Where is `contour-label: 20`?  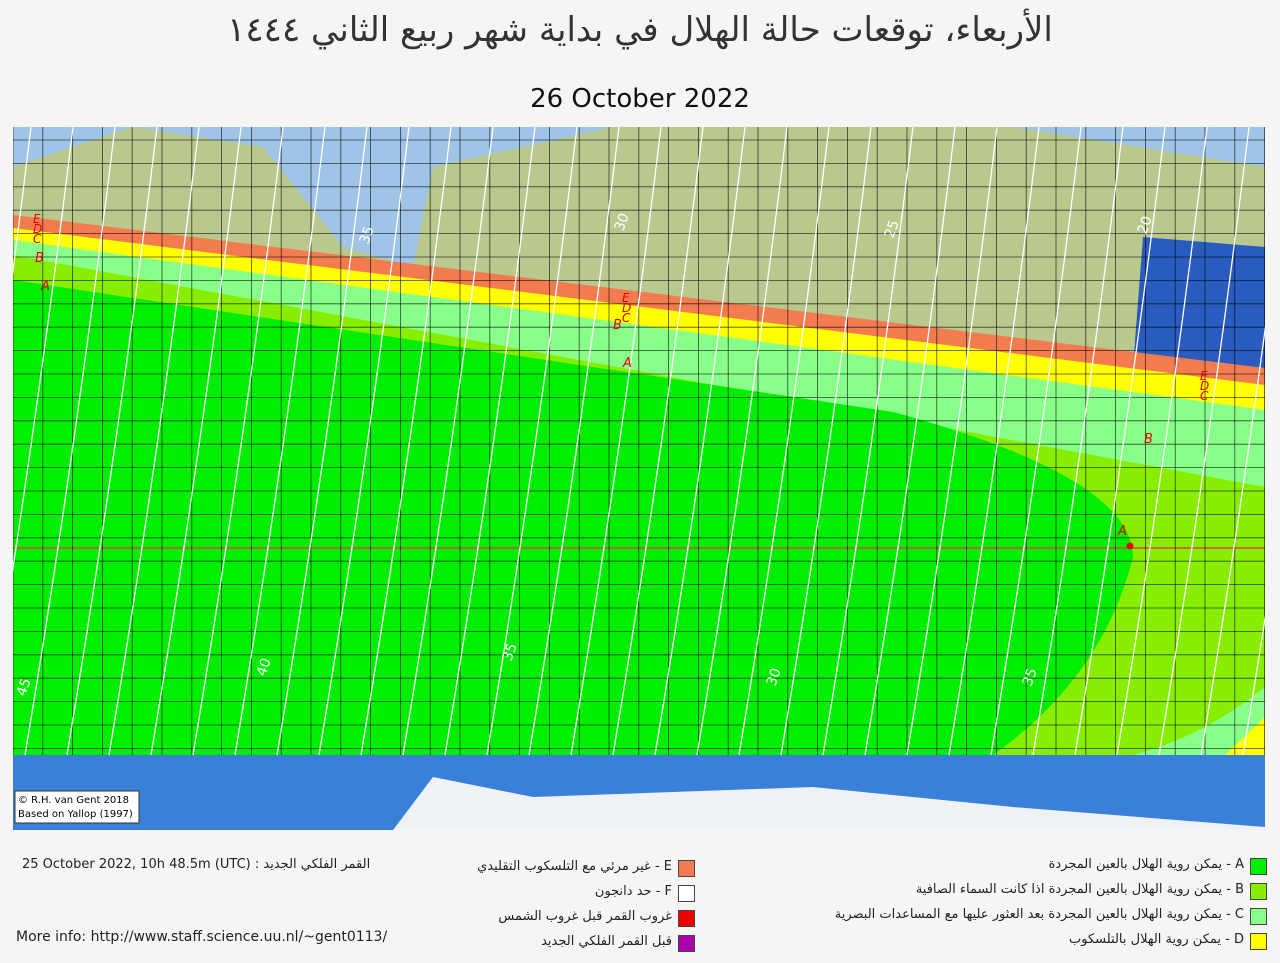 contour-label: 20 is located at coordinates (1145, 225).